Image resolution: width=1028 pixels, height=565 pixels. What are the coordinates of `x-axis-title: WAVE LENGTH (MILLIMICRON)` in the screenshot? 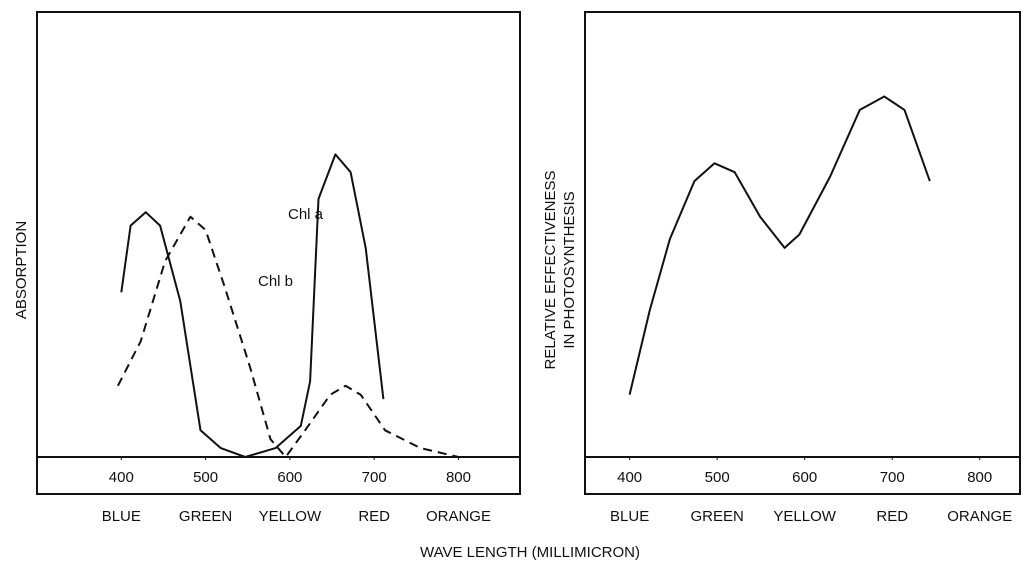 It's located at (530, 552).